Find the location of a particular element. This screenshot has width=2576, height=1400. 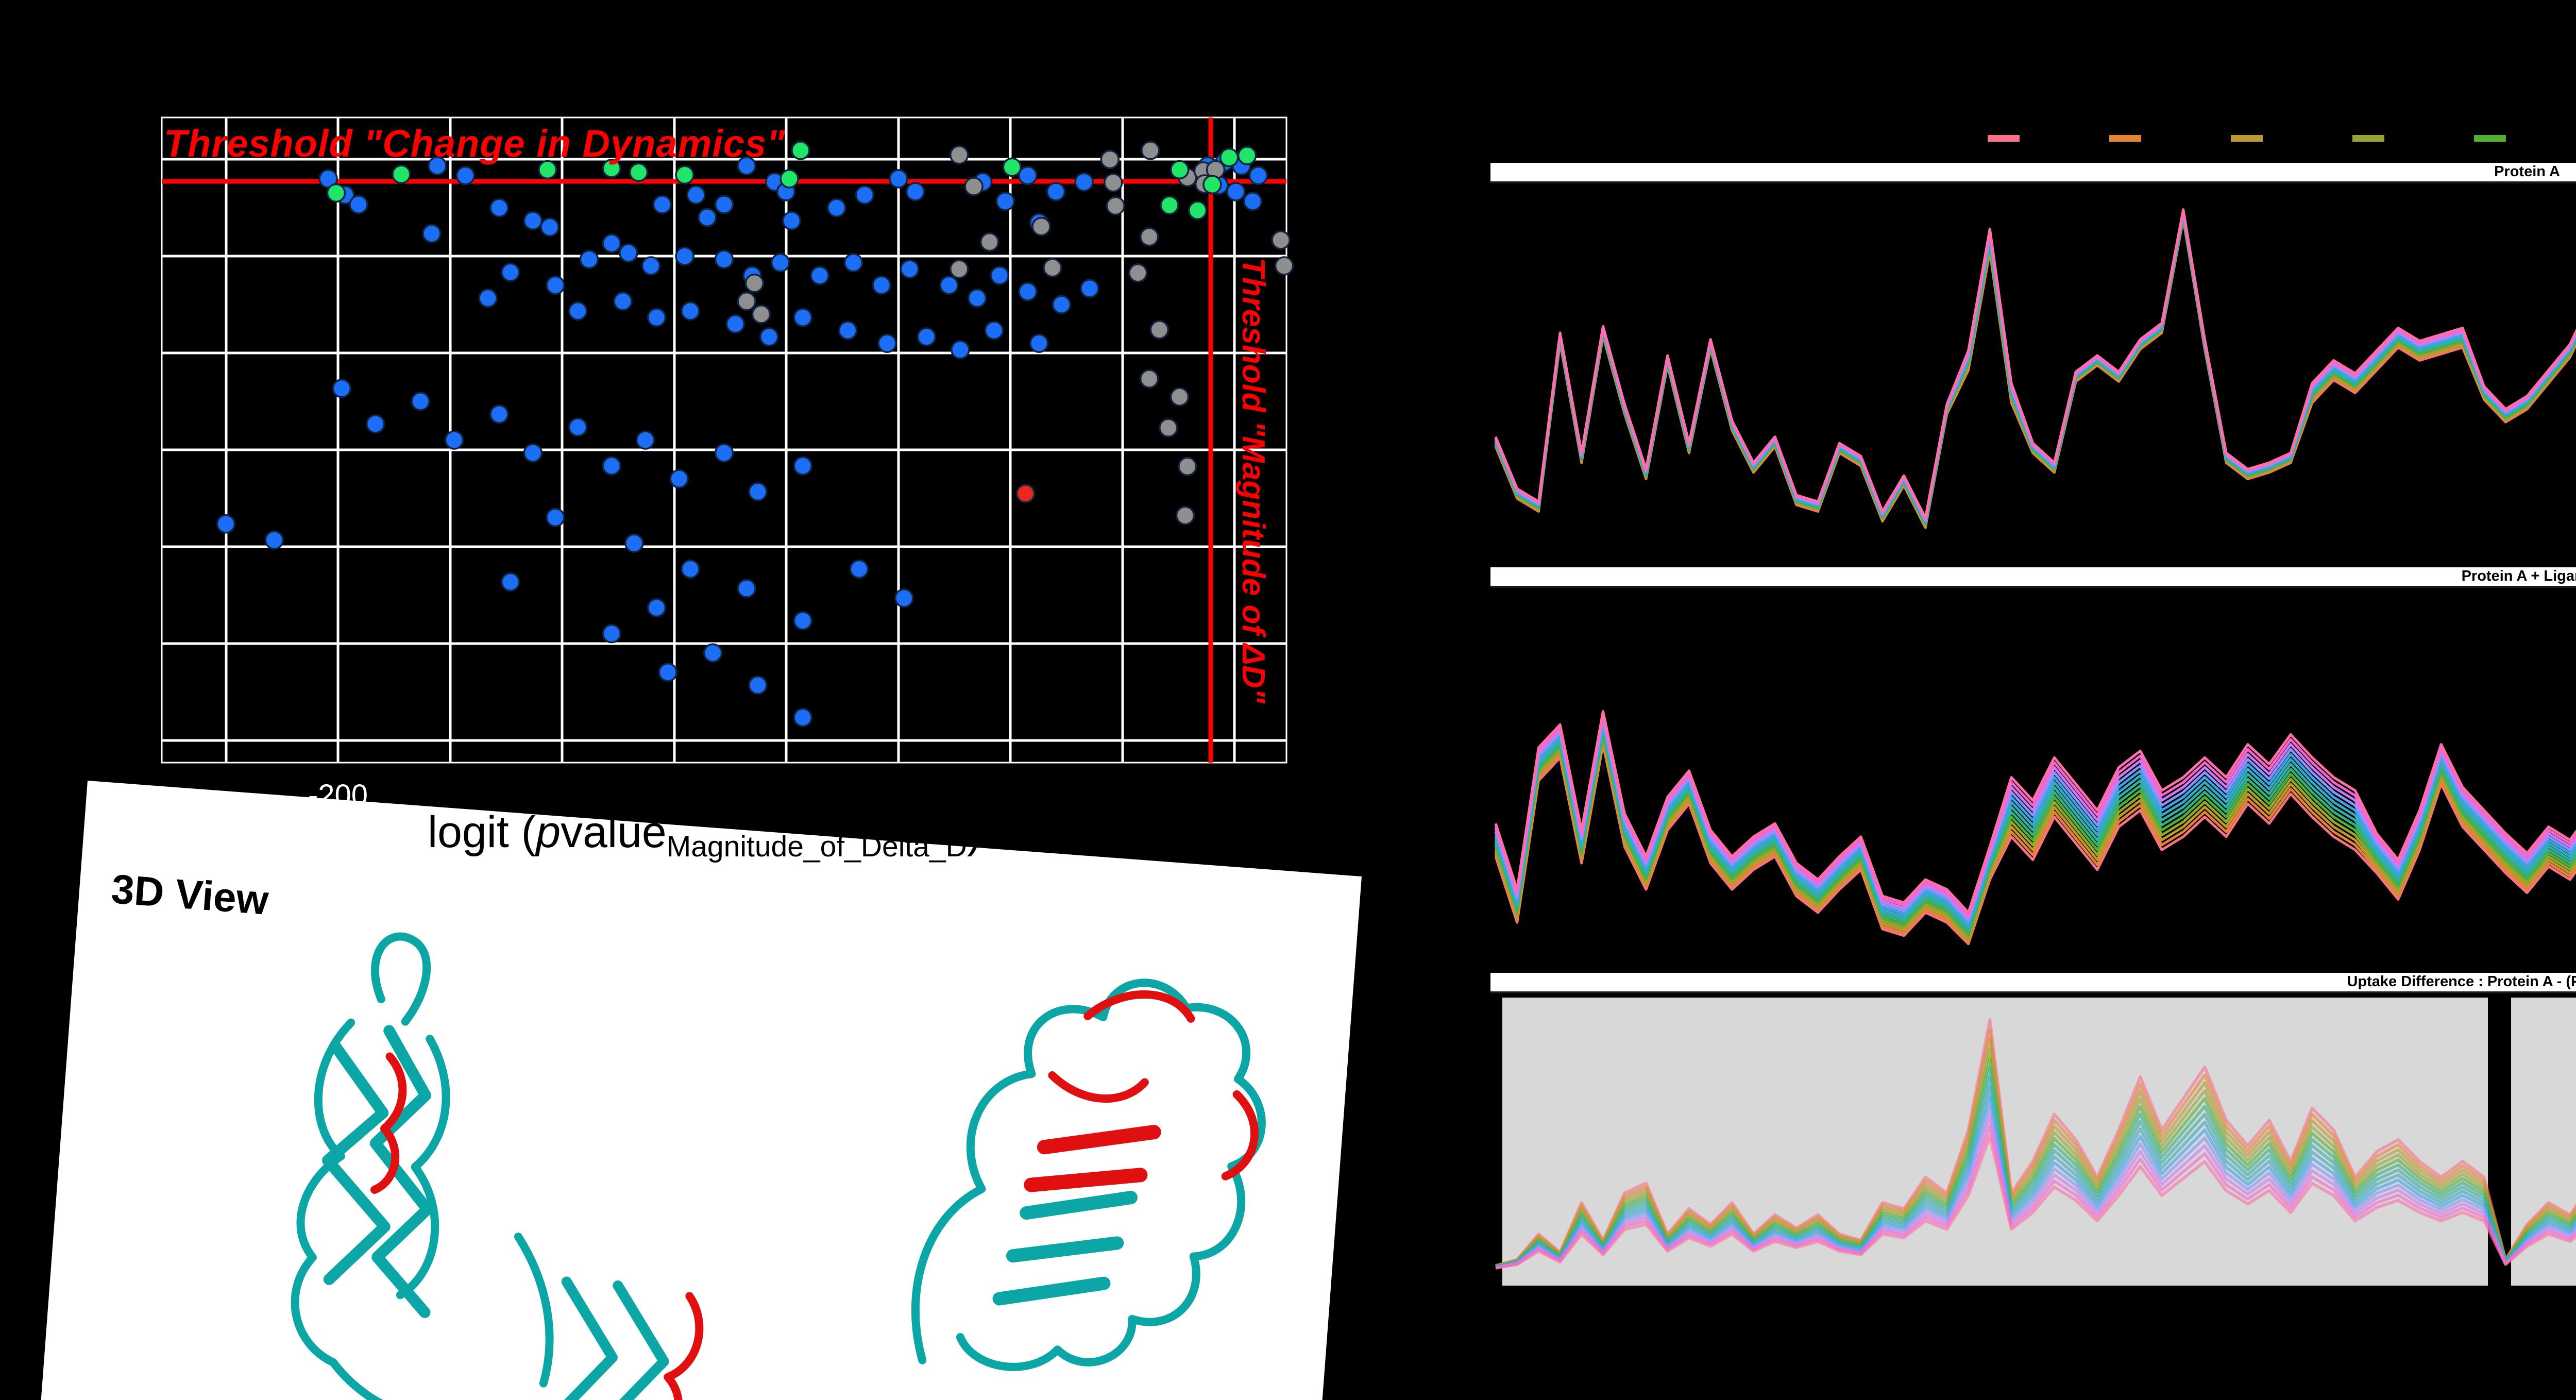

uptake-plot-protein-a is located at coordinates (2033, 375).